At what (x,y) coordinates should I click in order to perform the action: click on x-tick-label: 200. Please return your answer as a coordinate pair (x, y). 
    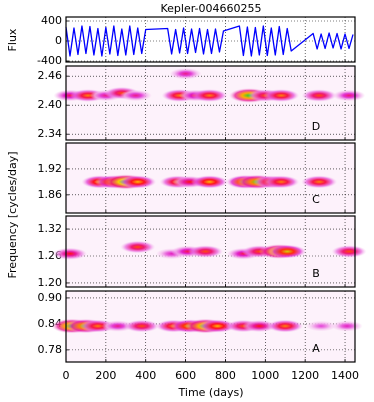
    Looking at the image, I should click on (105, 375).